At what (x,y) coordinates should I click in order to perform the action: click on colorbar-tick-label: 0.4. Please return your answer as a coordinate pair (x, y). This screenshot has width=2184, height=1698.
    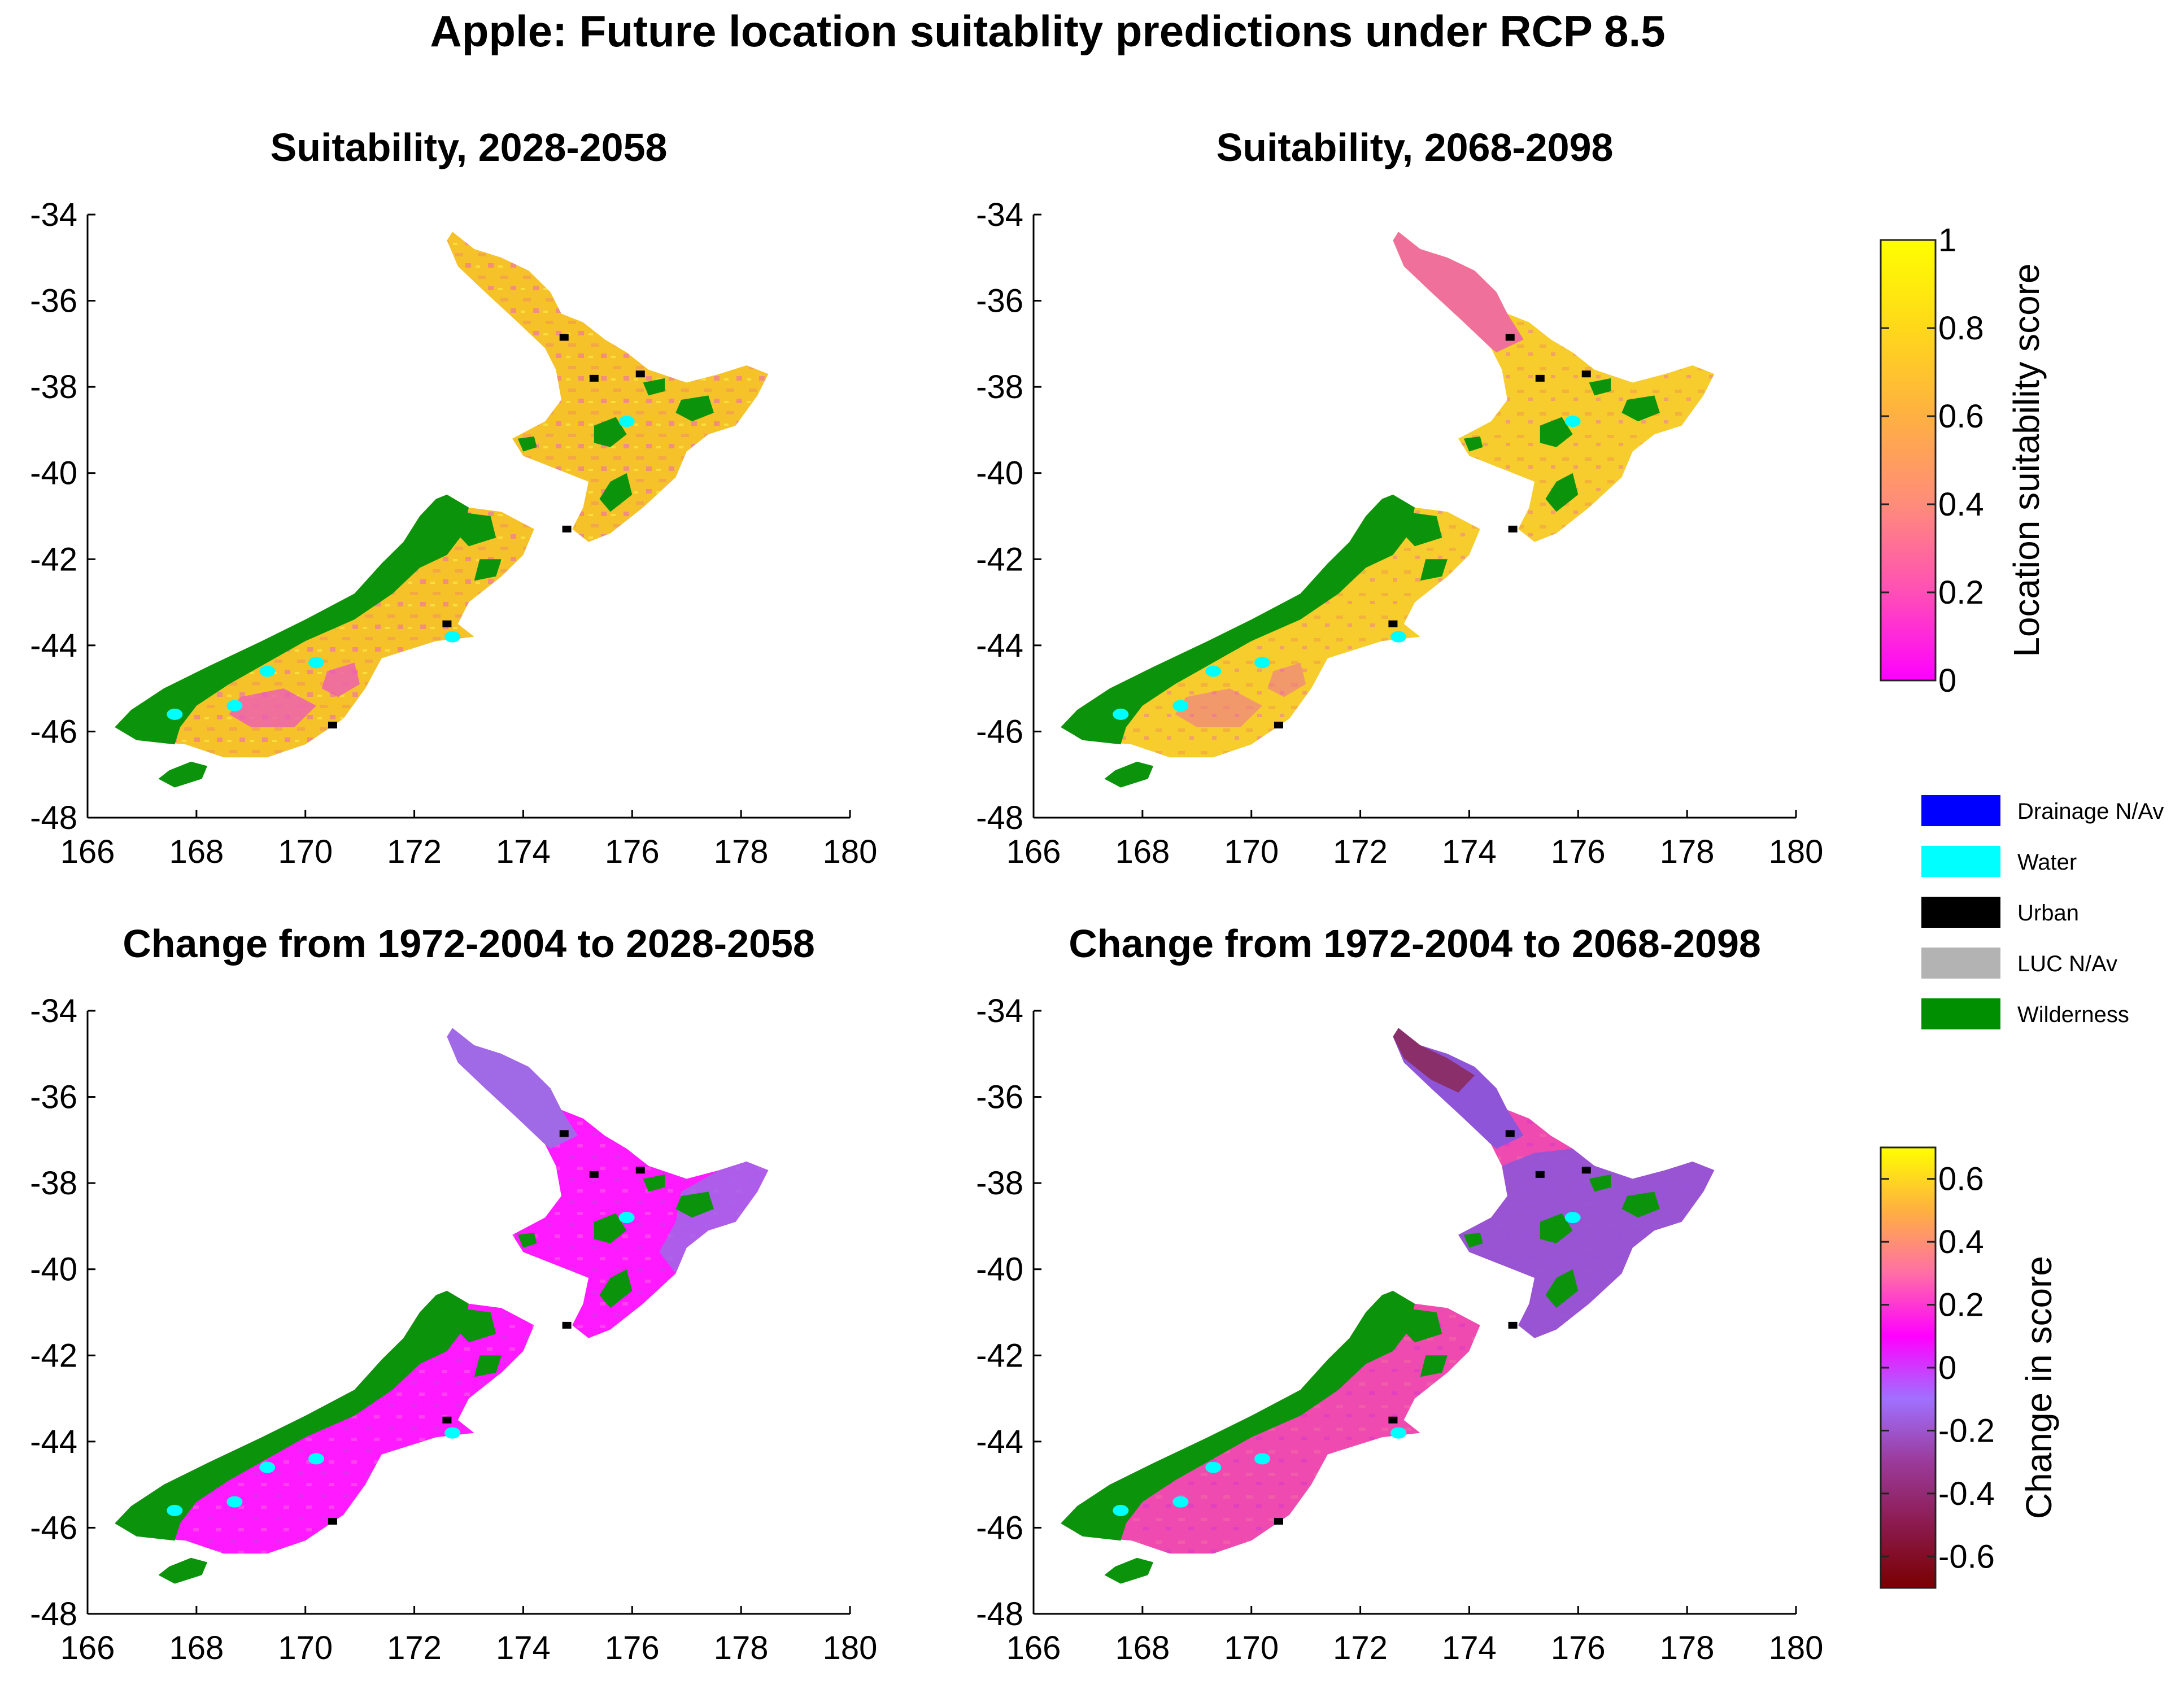
    Looking at the image, I should click on (1961, 504).